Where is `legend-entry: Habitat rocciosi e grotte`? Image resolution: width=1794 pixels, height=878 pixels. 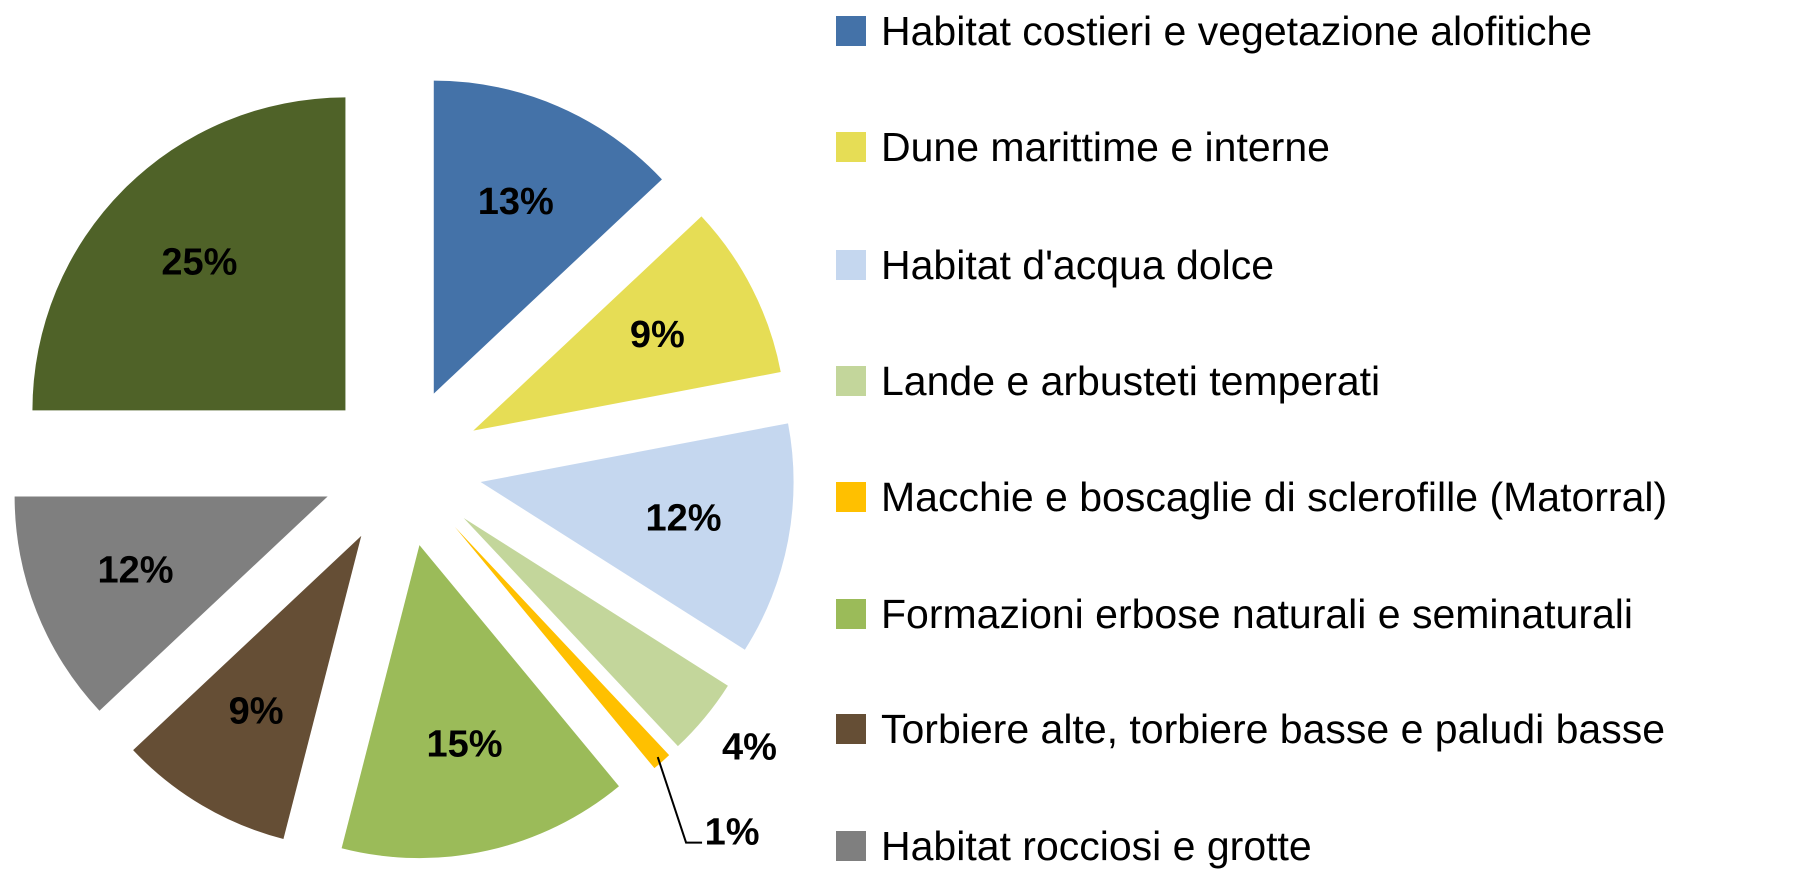 legend-entry: Habitat rocciosi e grotte is located at coordinates (1311, 846).